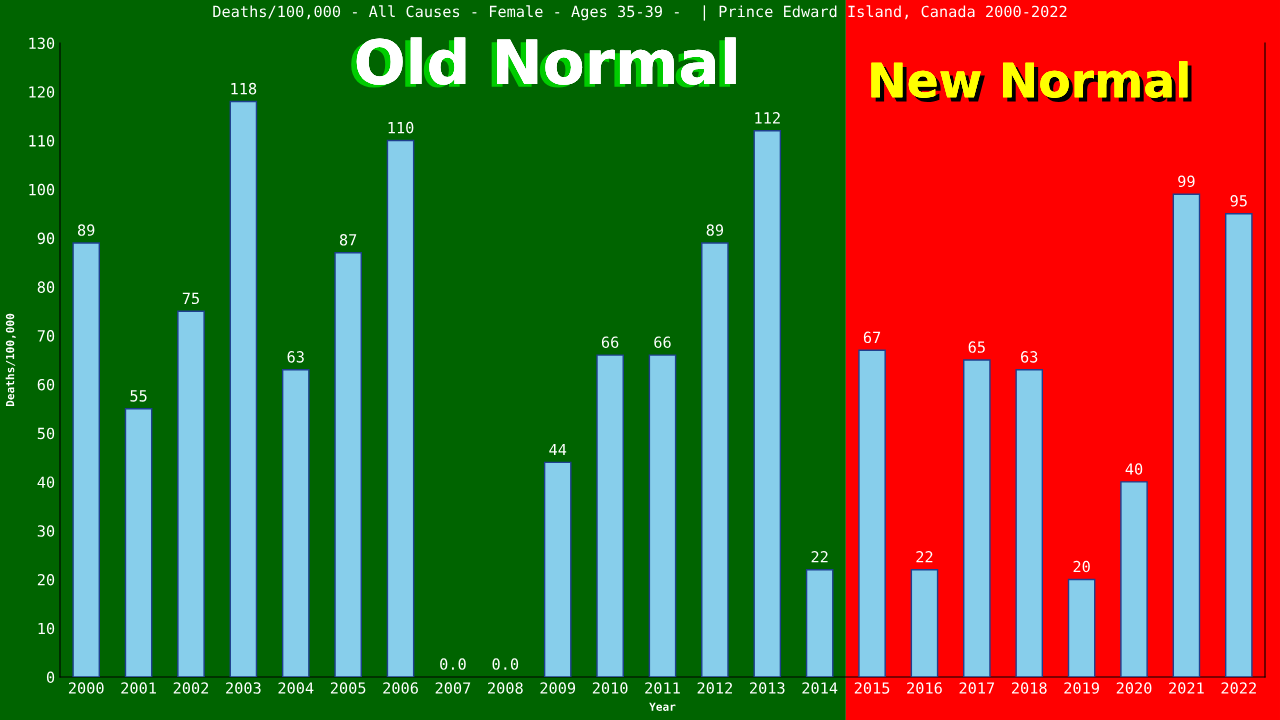 The image size is (1280, 720). I want to click on data-label: 67, so click(872, 337).